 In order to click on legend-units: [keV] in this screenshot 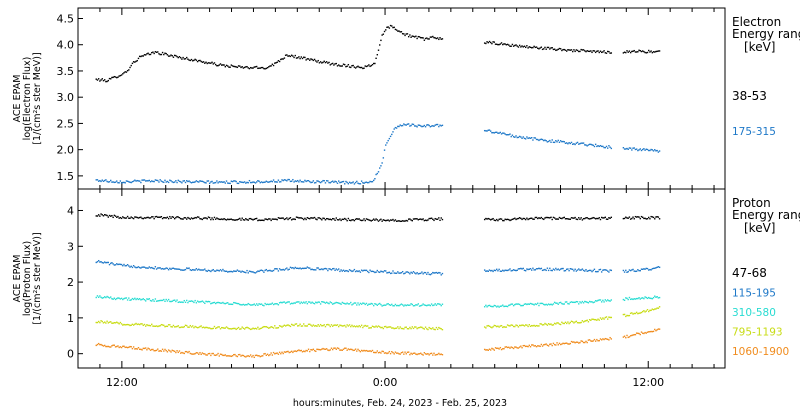, I will do `click(759, 47)`.